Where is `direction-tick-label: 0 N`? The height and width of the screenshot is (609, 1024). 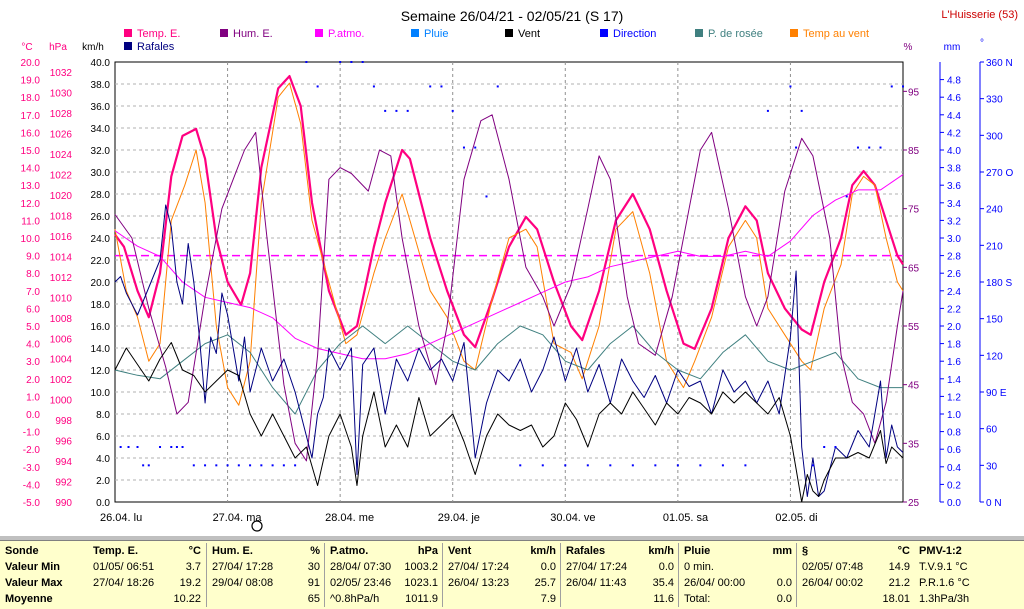
direction-tick-label: 0 N is located at coordinates (994, 503).